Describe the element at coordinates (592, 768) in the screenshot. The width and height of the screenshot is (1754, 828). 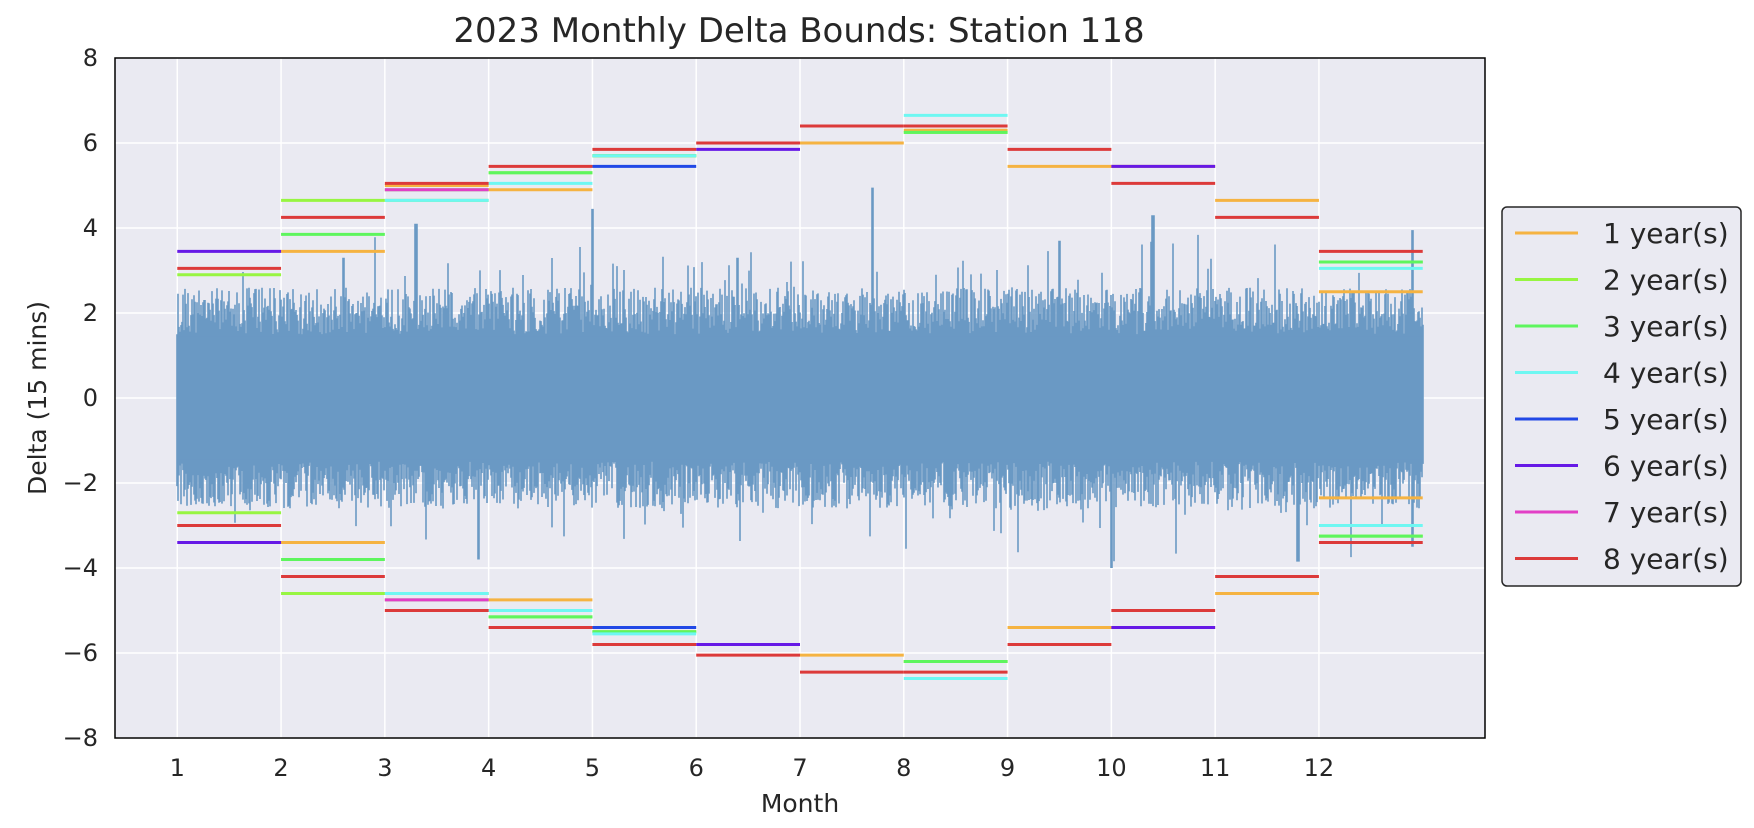
I see `x-tick-label: 5` at that location.